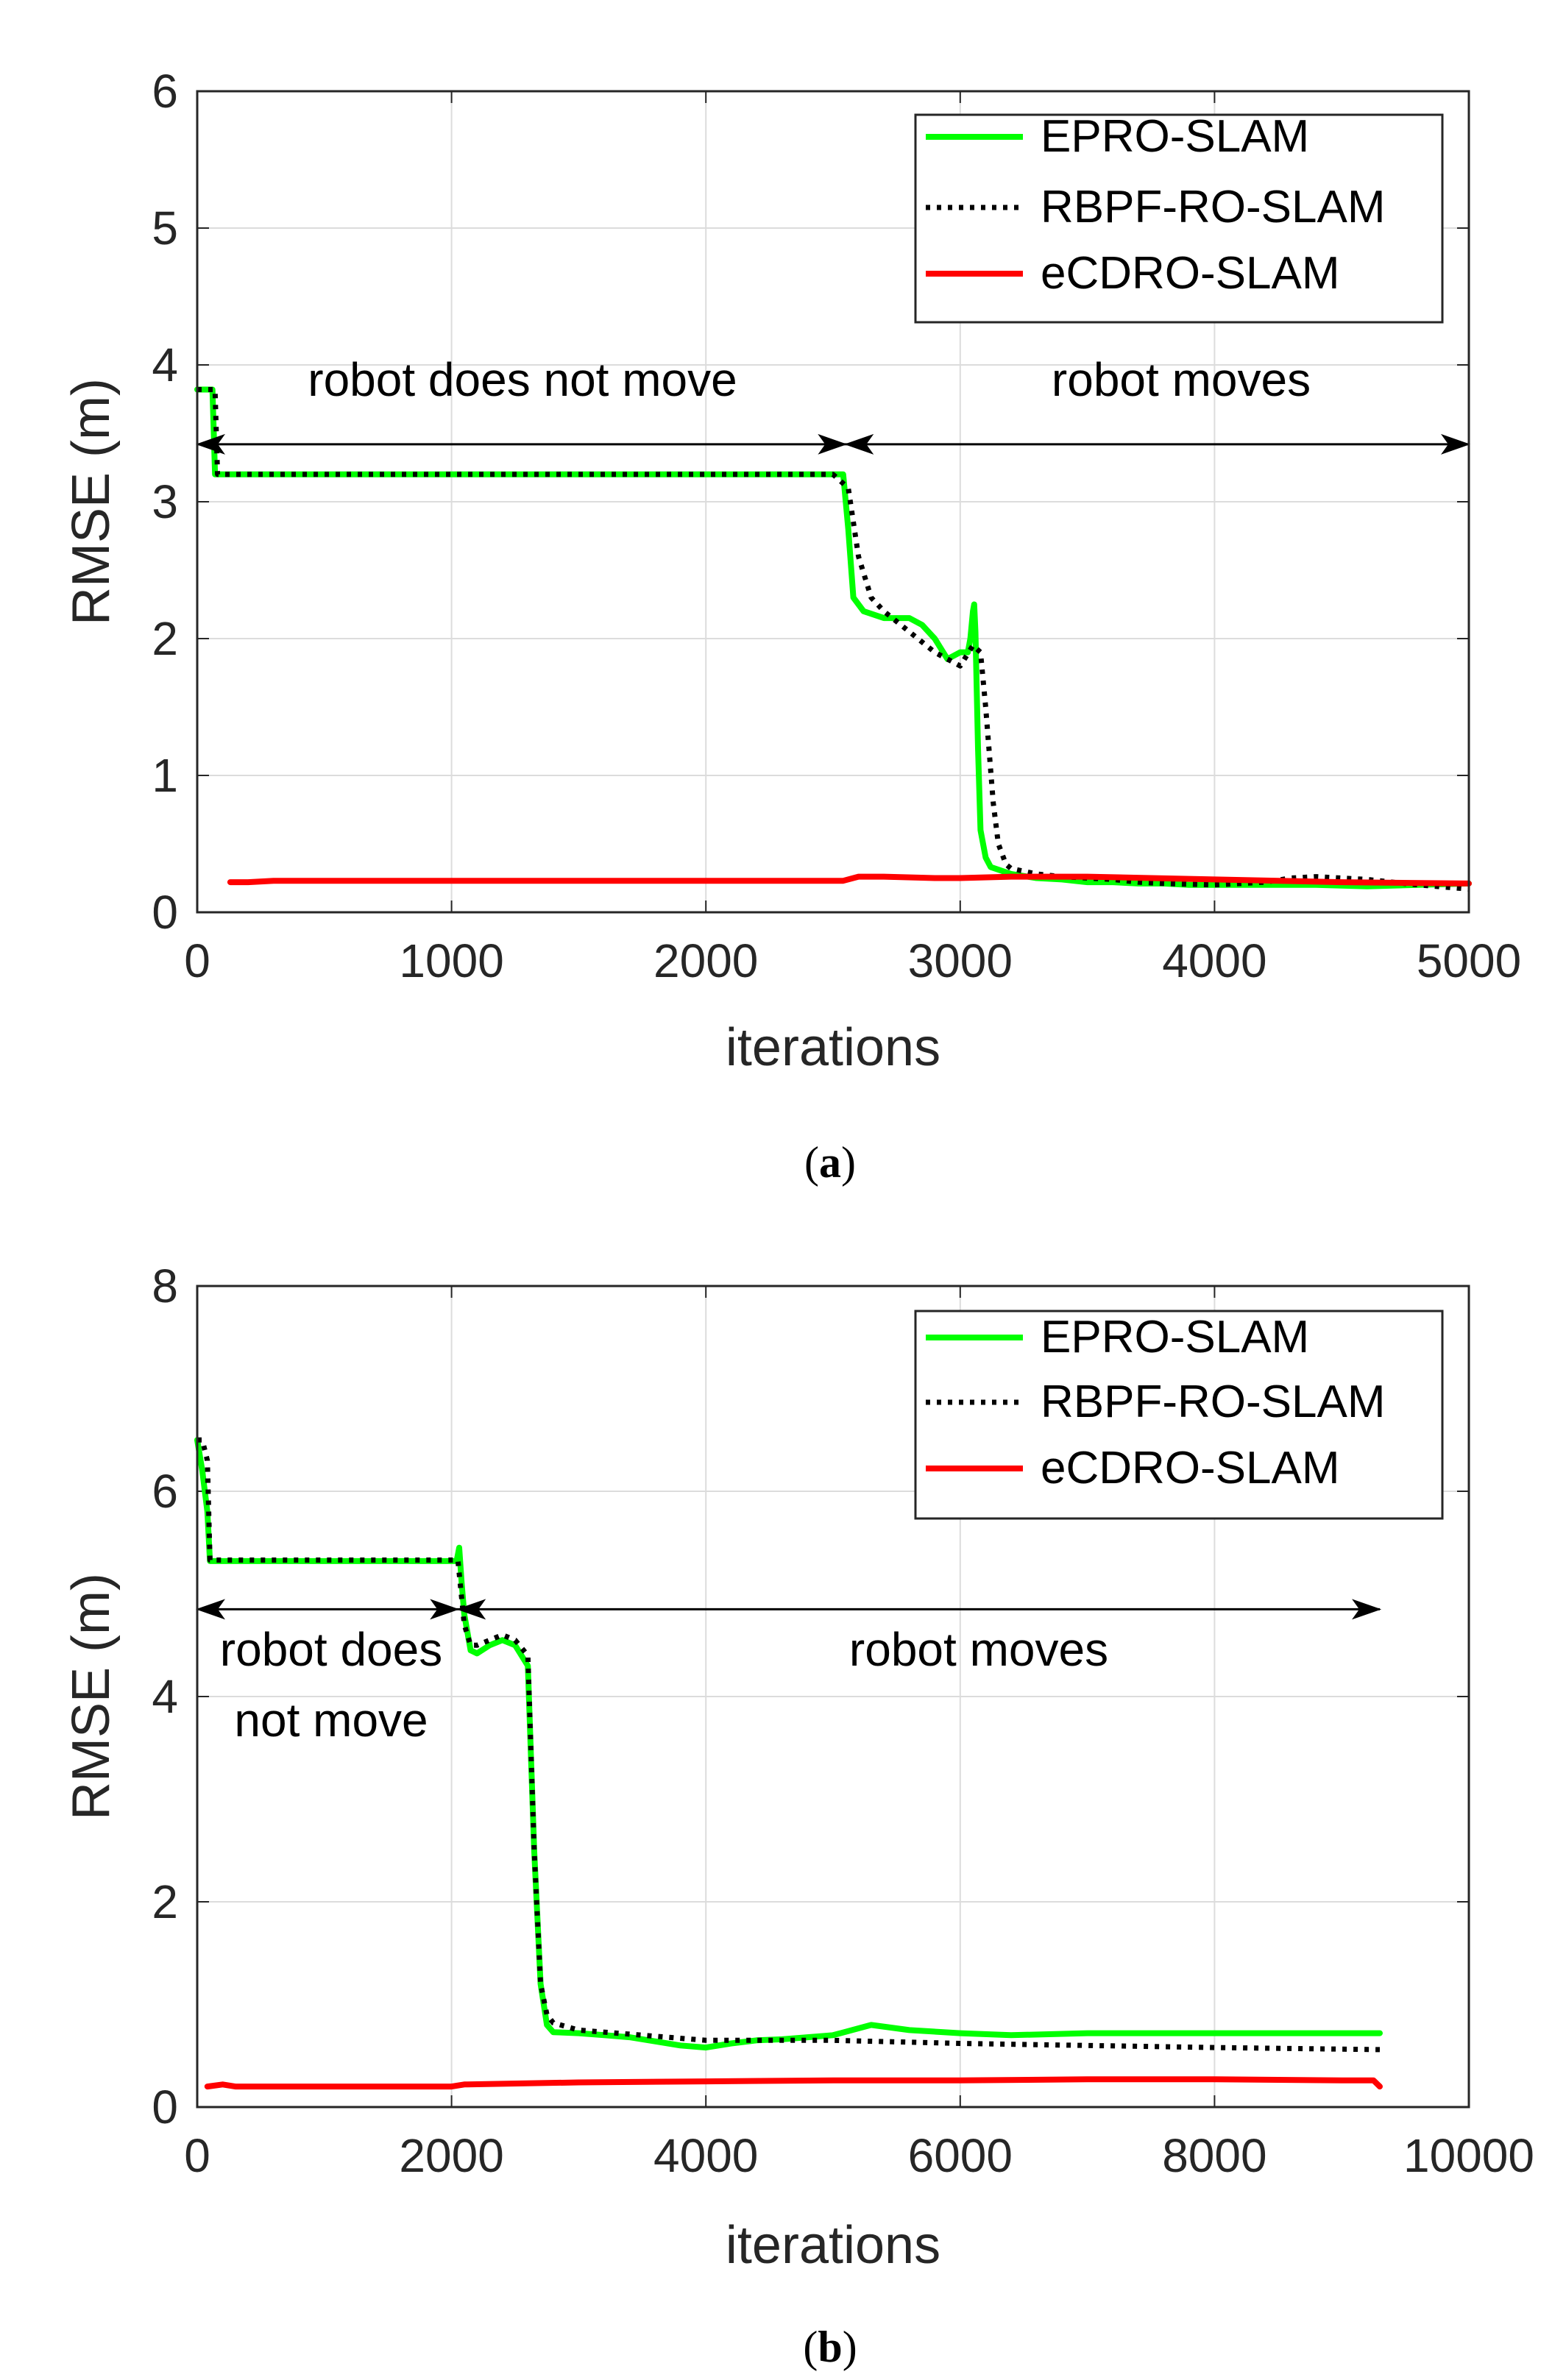 This screenshot has width=1566, height=2380. I want to click on y-tick-label: 3, so click(165, 502).